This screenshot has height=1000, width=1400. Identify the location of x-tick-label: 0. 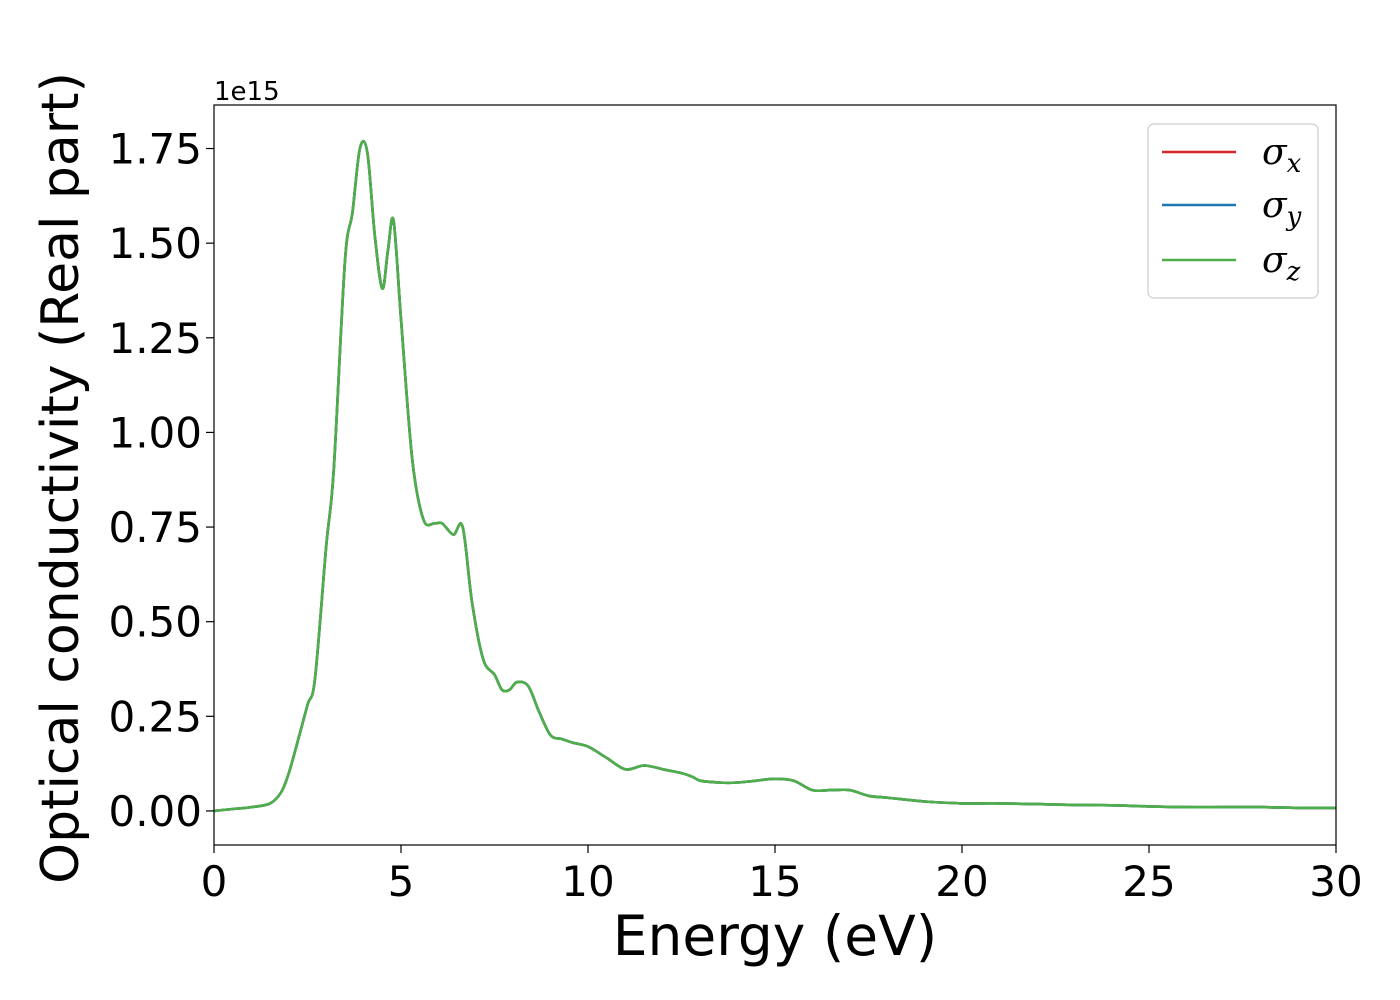
(214, 881).